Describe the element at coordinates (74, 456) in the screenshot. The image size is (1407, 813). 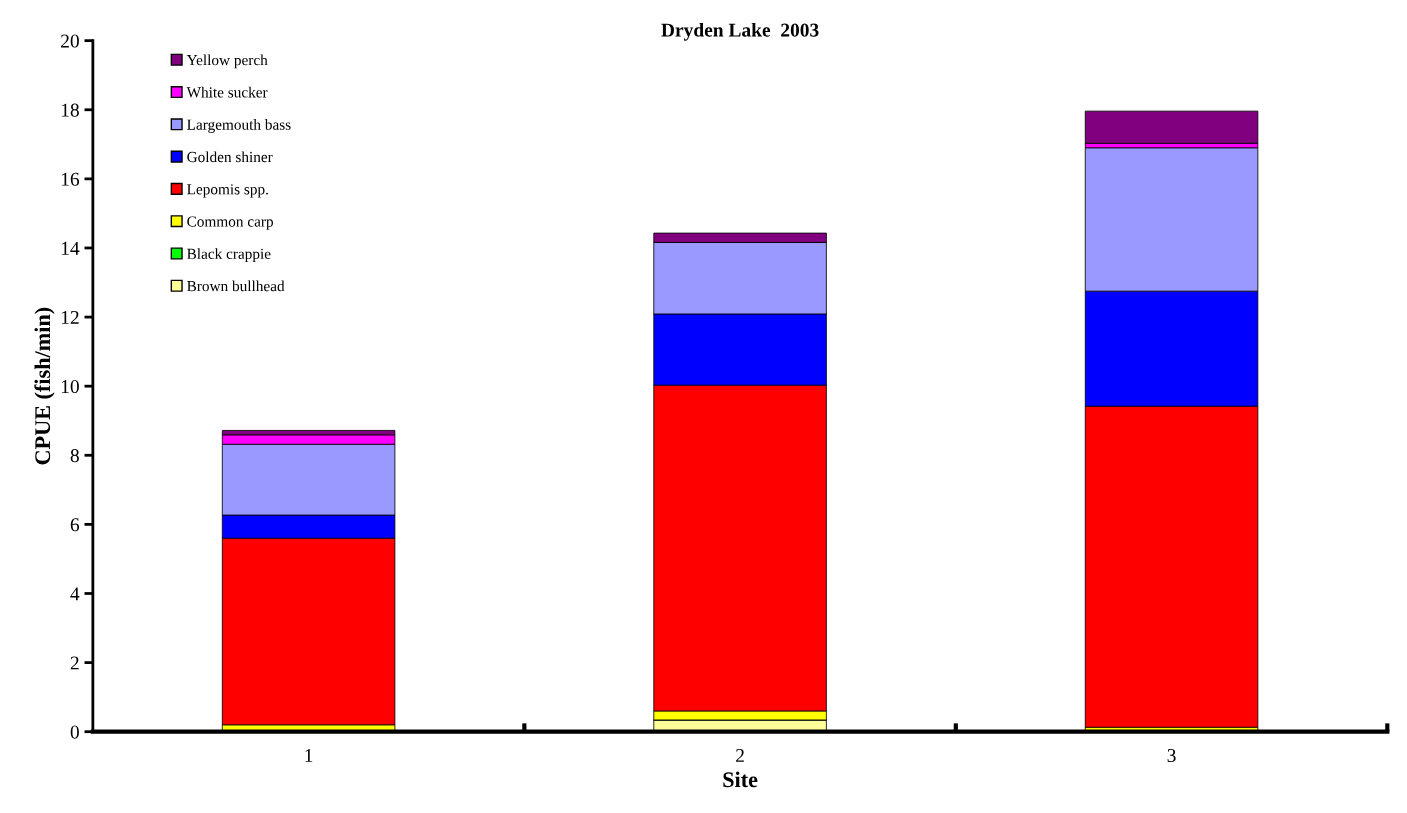
I see `y-tick-label: 8` at that location.